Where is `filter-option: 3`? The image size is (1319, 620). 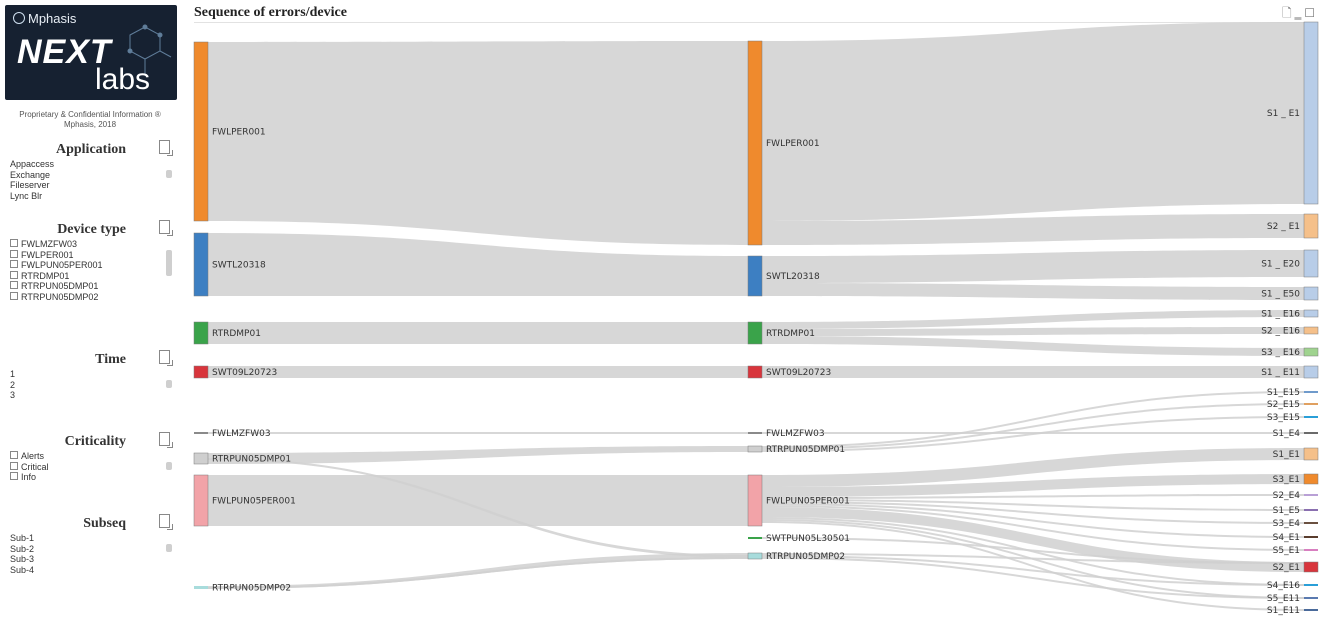 filter-option: 3 is located at coordinates (12, 395).